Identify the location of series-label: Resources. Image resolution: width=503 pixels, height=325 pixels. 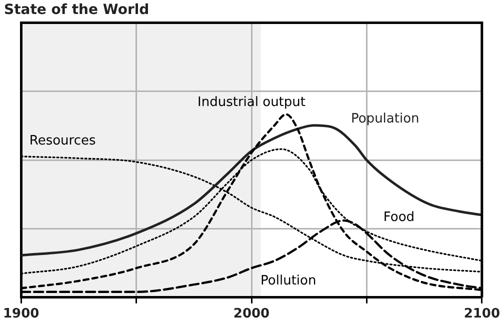
(62, 140).